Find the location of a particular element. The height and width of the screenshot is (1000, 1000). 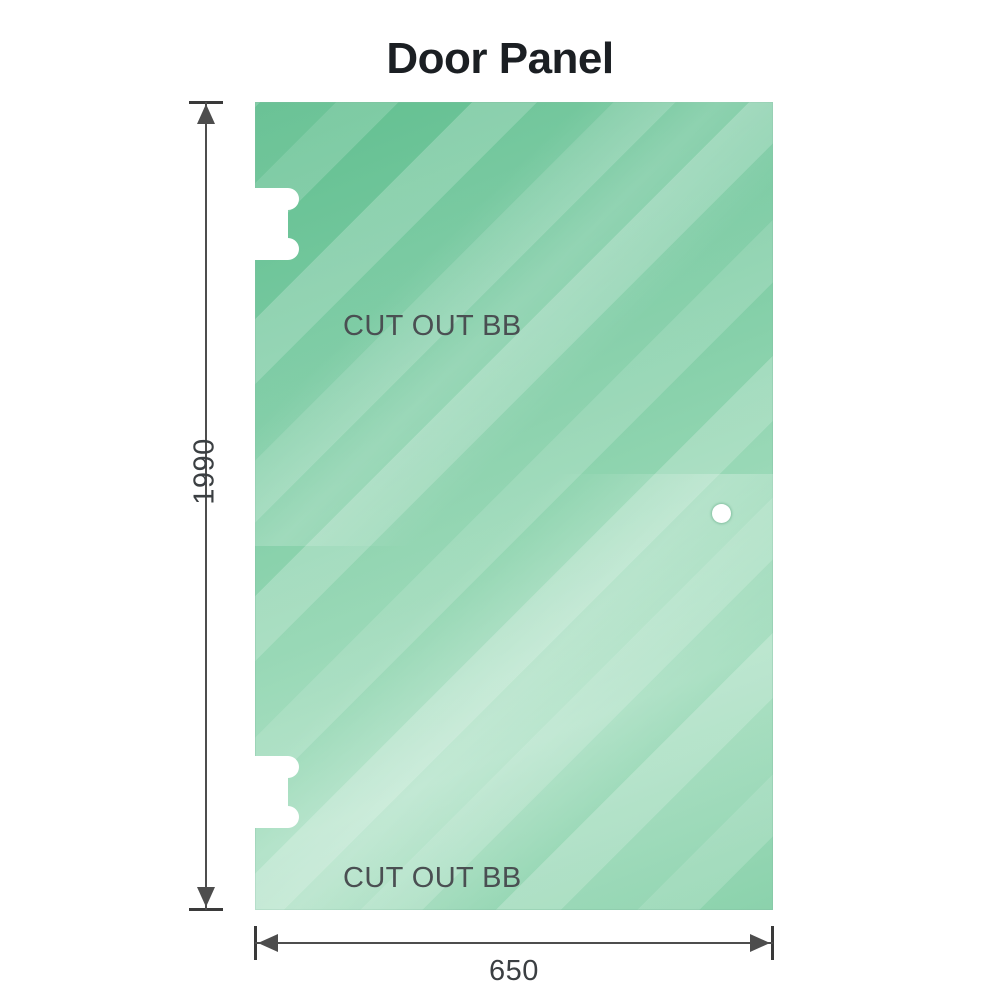

handle-hole is located at coordinates (721, 513).